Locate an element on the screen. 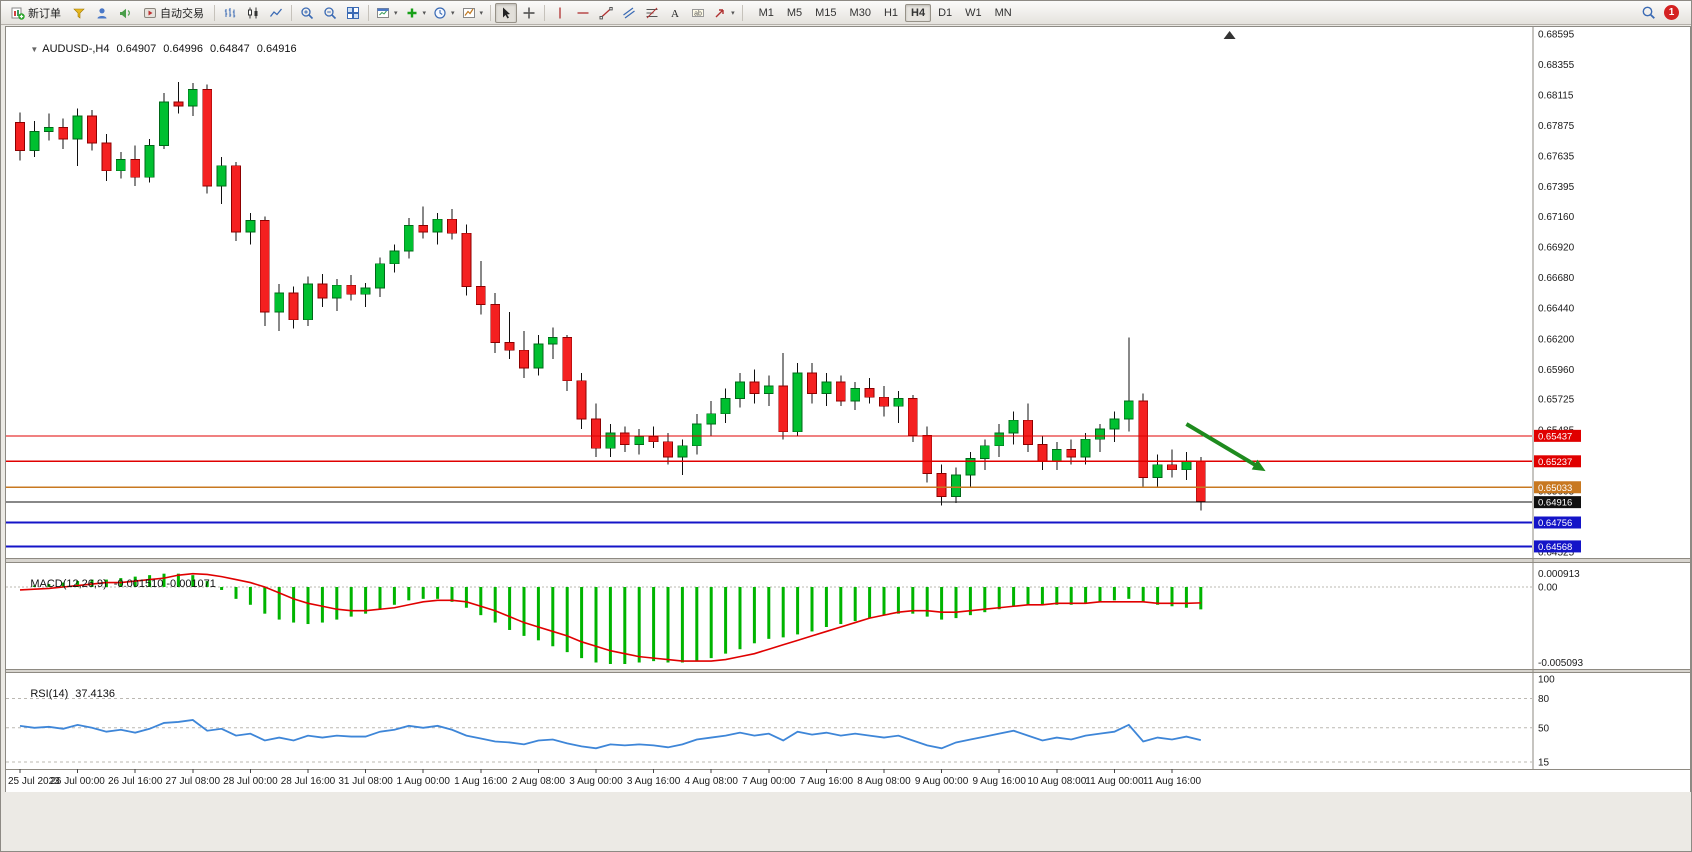  search-button is located at coordinates (1648, 13).